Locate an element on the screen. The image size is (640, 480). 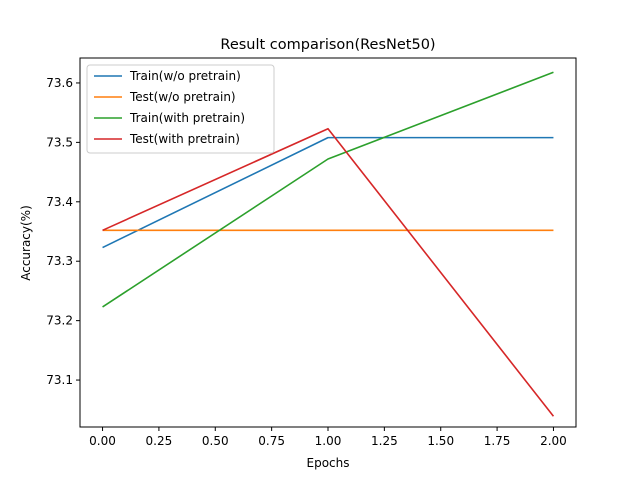
legend-label-2: Train(with pretrain) is located at coordinates (187, 118).